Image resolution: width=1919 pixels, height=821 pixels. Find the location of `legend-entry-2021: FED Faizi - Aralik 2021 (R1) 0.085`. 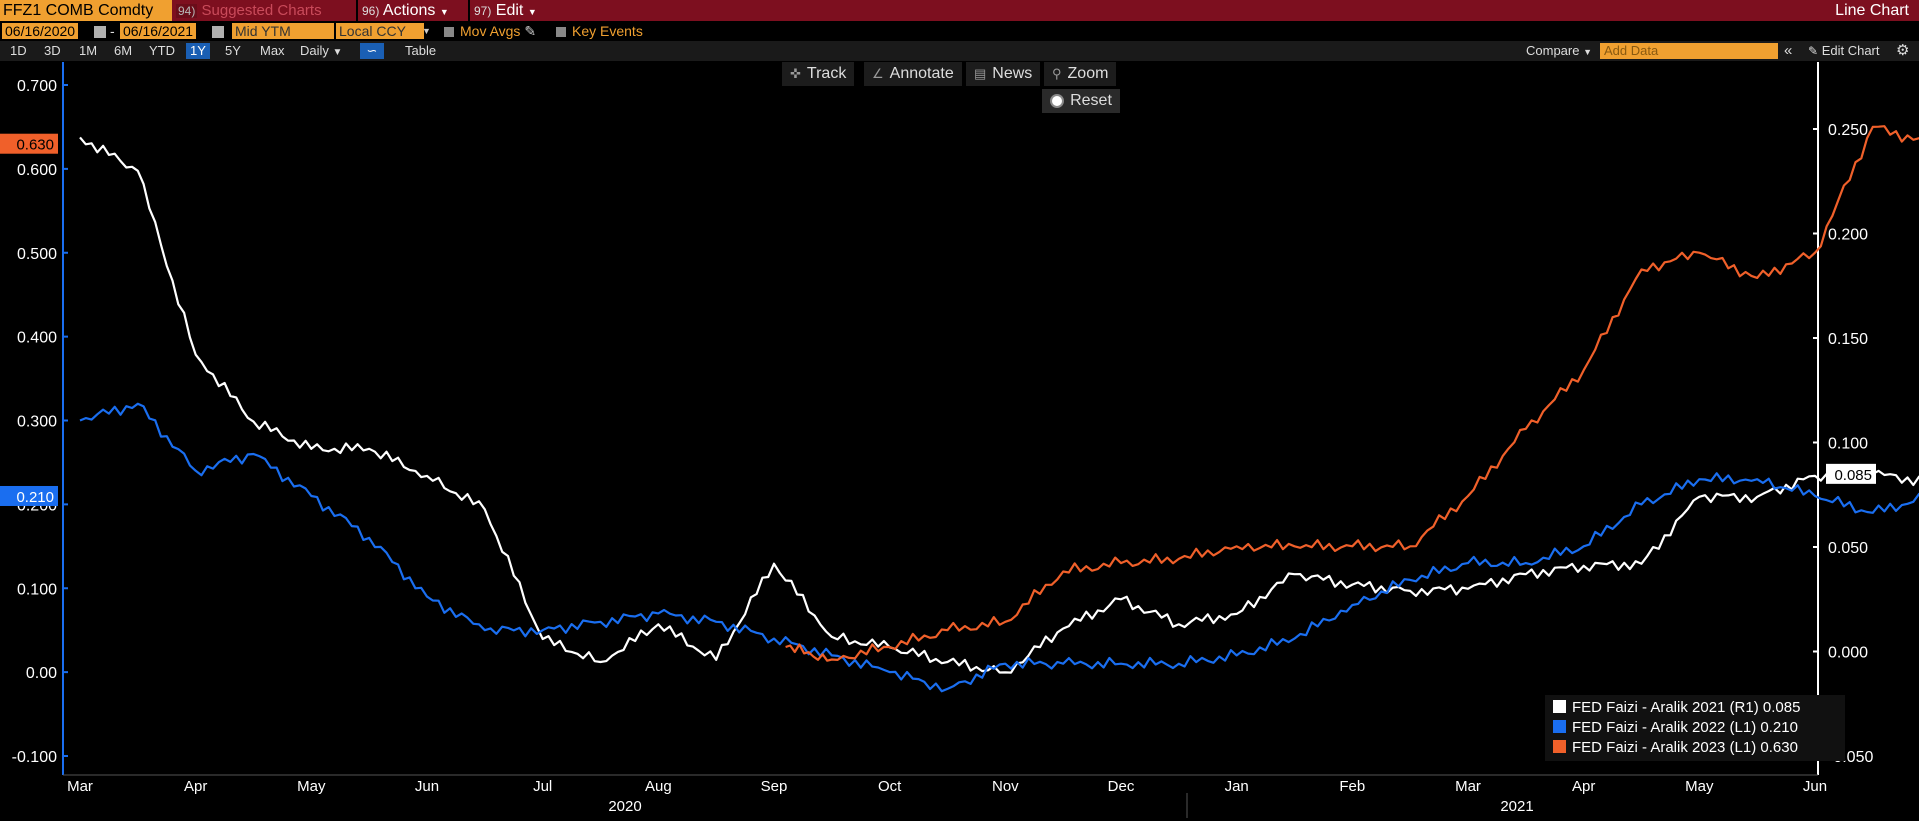

legend-entry-2021: FED Faizi - Aralik 2021 (R1) 0.085 is located at coordinates (1676, 708).